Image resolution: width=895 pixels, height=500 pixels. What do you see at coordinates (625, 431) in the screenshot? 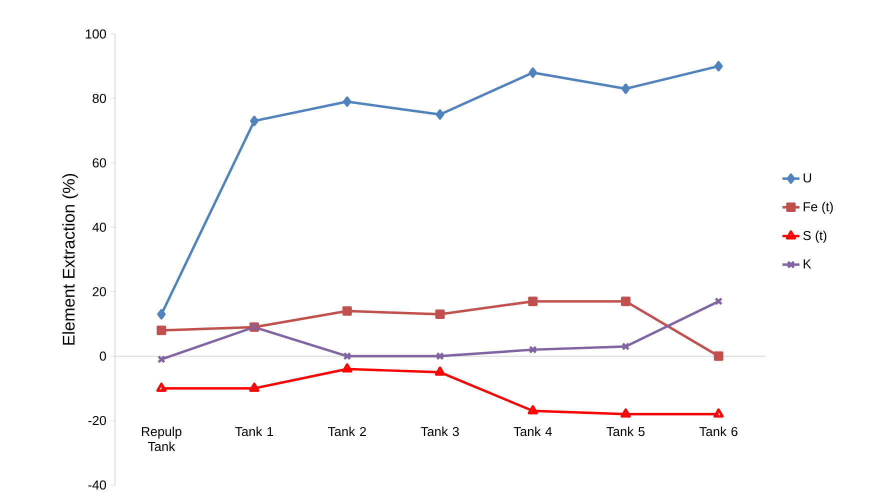
I see `x-tick-label: Tank 5` at bounding box center [625, 431].